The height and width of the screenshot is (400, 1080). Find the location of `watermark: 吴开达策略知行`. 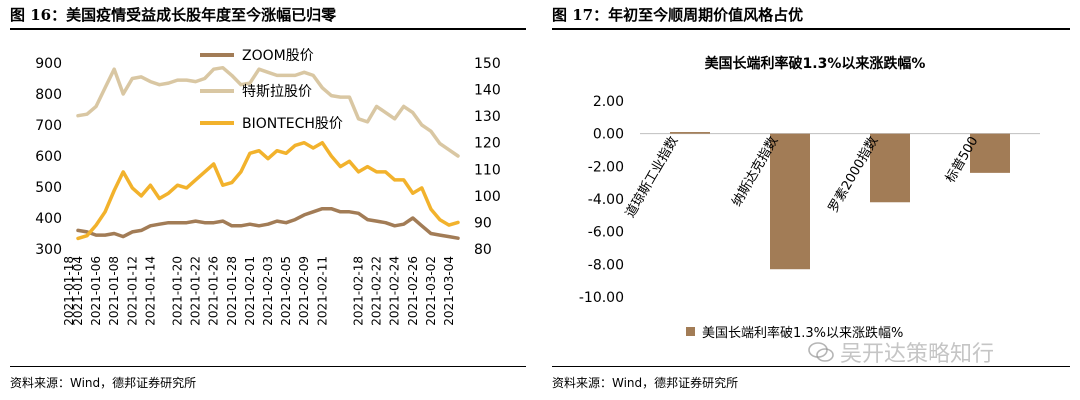

watermark: 吴开达策略知行 is located at coordinates (901, 352).